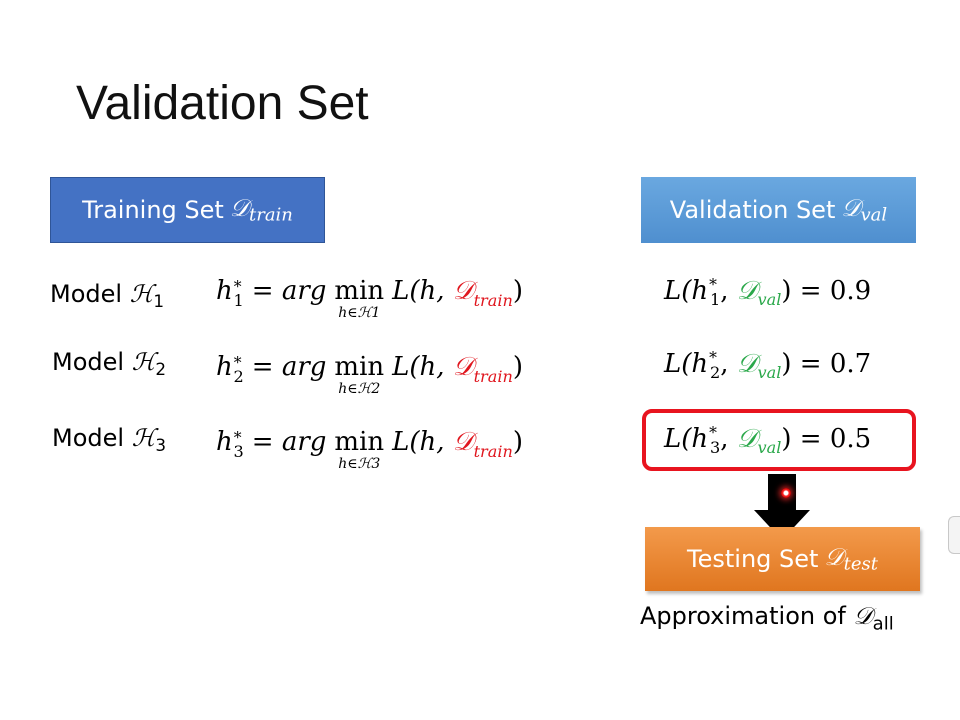 This screenshot has height=720, width=960. Describe the element at coordinates (109, 440) in the screenshot. I see `model-label-3: Model ℋ3` at that location.